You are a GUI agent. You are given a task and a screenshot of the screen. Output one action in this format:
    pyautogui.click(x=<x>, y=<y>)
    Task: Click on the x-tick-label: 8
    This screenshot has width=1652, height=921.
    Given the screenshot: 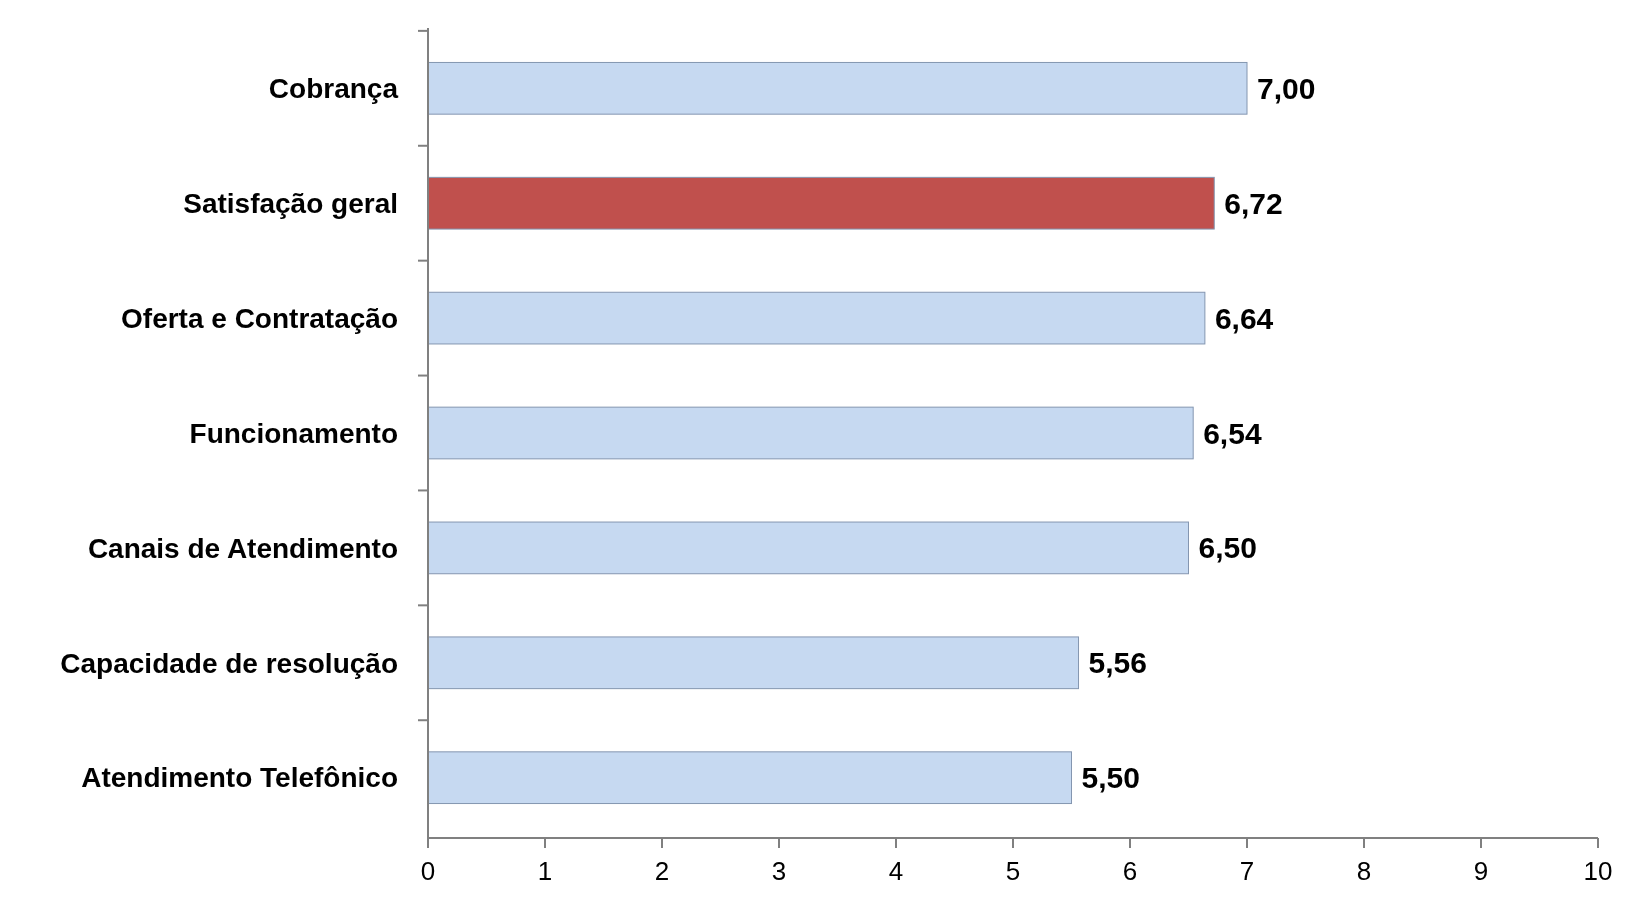 What is the action you would take?
    pyautogui.click(x=1364, y=871)
    